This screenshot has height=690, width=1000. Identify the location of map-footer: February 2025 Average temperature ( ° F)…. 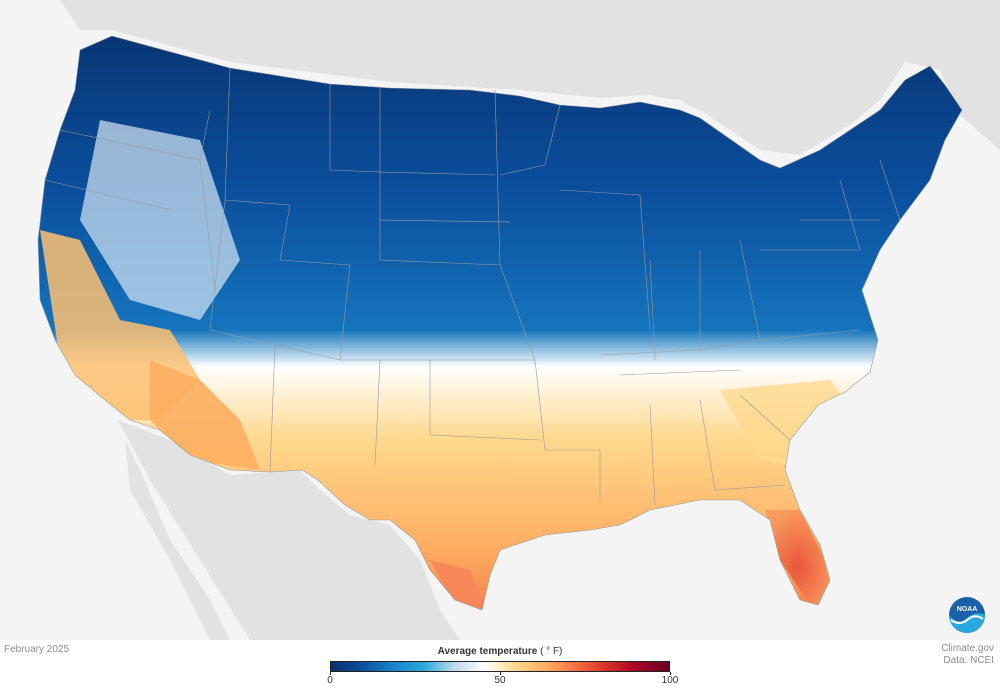
(500, 665).